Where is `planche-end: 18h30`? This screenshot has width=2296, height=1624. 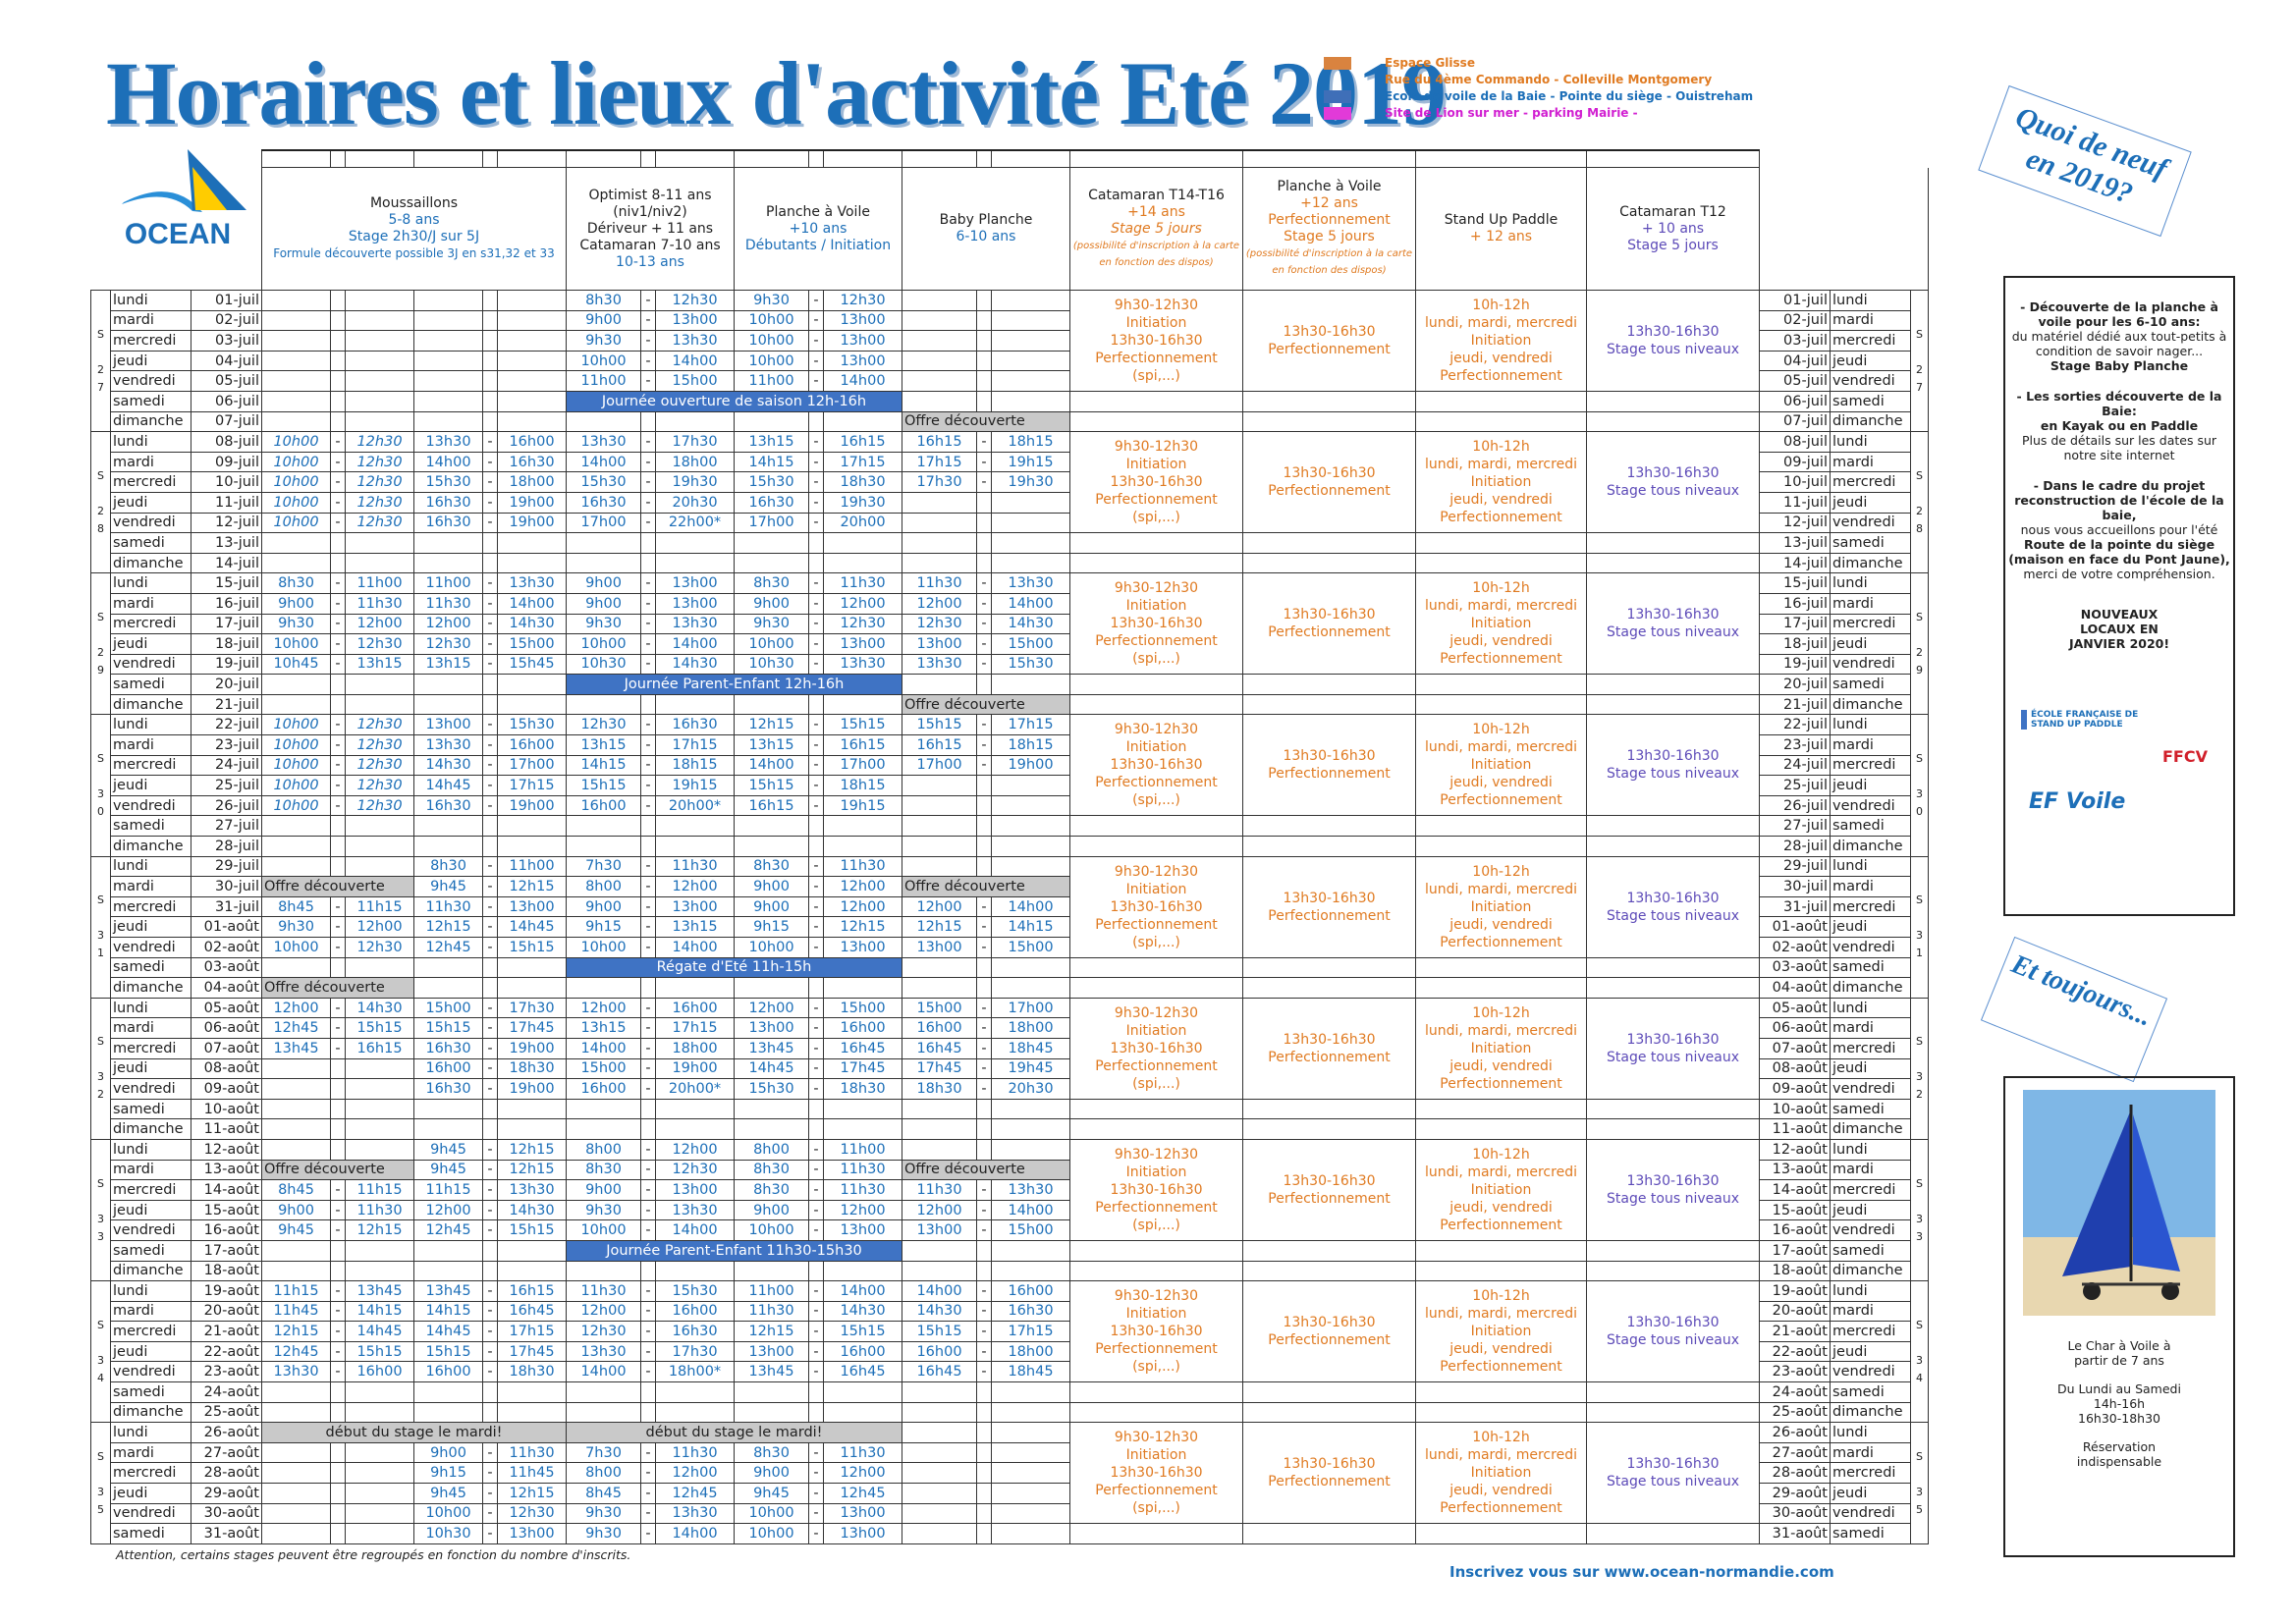 planche-end: 18h30 is located at coordinates (862, 482).